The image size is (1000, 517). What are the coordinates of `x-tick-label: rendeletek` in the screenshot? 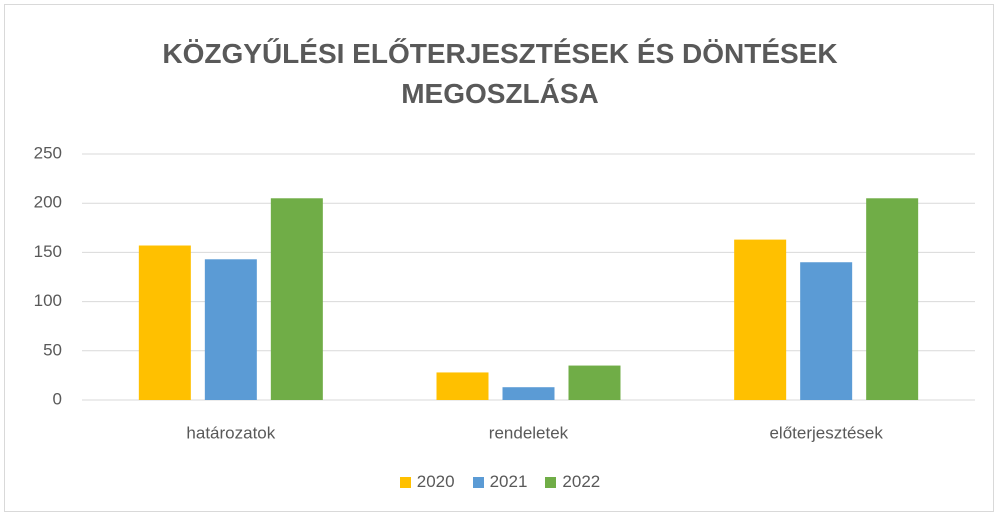 It's located at (529, 432).